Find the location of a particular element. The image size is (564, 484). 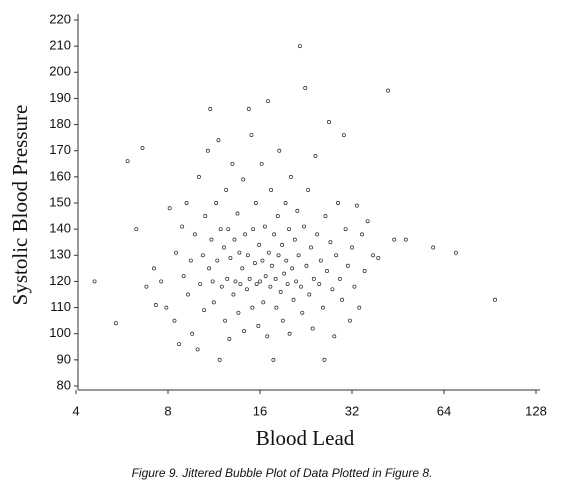

y-tick-label: 100 is located at coordinates (60, 332).